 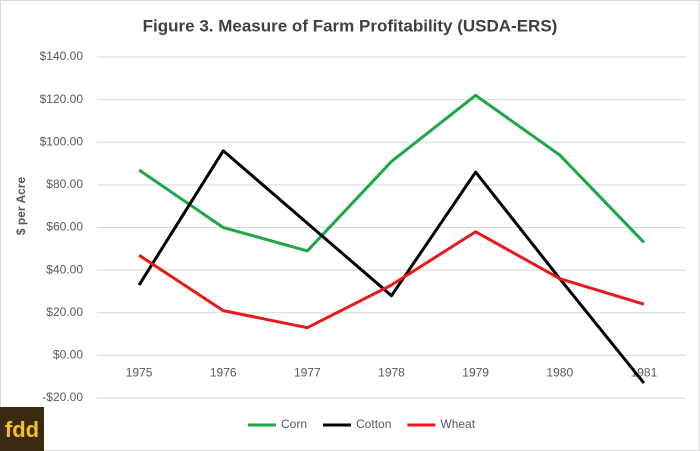 I want to click on y-tick-label: $0.00, so click(x=68, y=355).